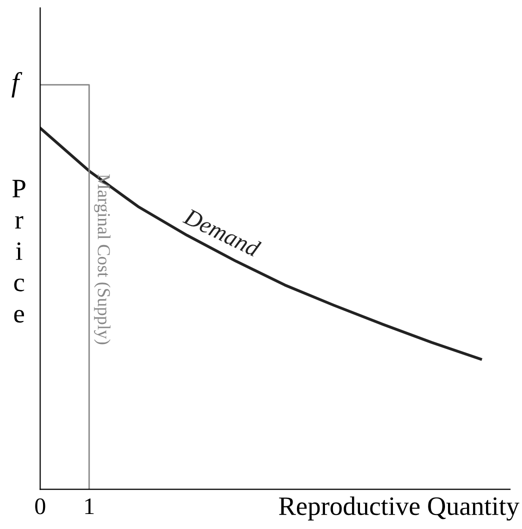  What do you see at coordinates (17, 85) in the screenshot?
I see `annotation: f` at bounding box center [17, 85].